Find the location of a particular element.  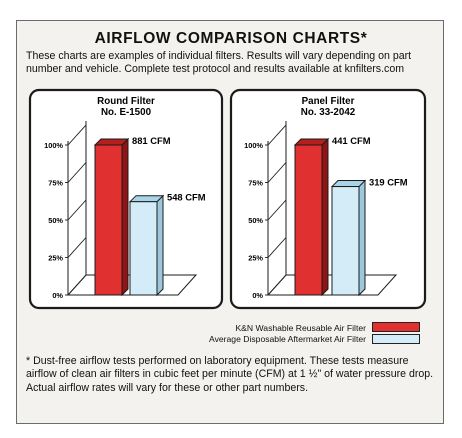

chart-subtitle: No. 33-2042 is located at coordinates (328, 112).